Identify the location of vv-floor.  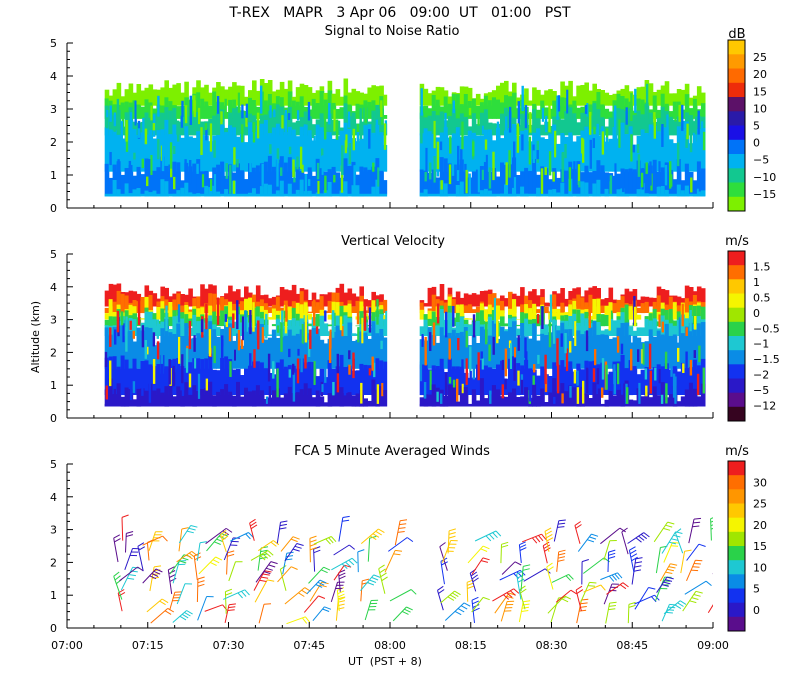
(246, 405).